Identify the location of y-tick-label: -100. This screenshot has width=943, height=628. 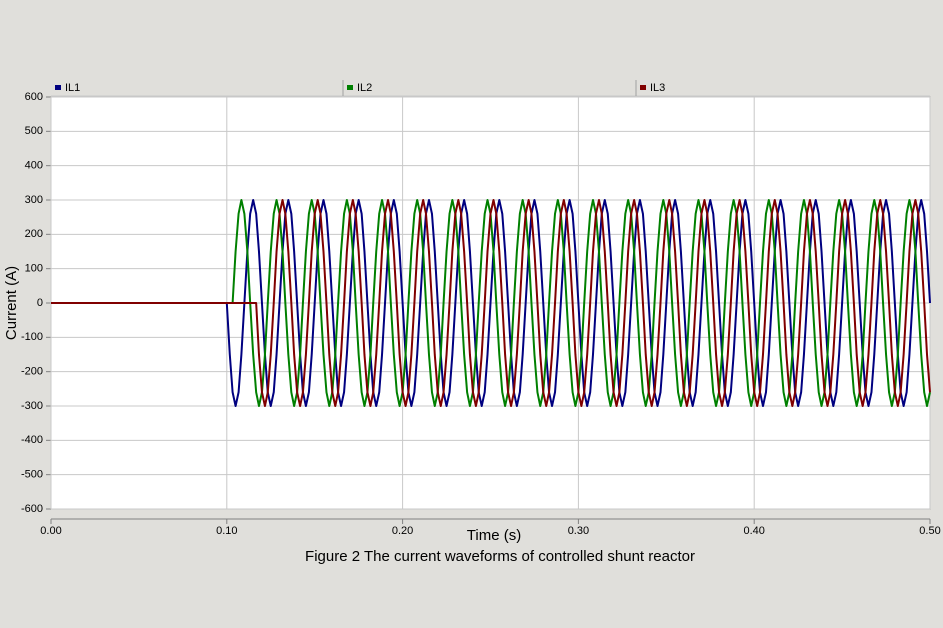
(32, 337).